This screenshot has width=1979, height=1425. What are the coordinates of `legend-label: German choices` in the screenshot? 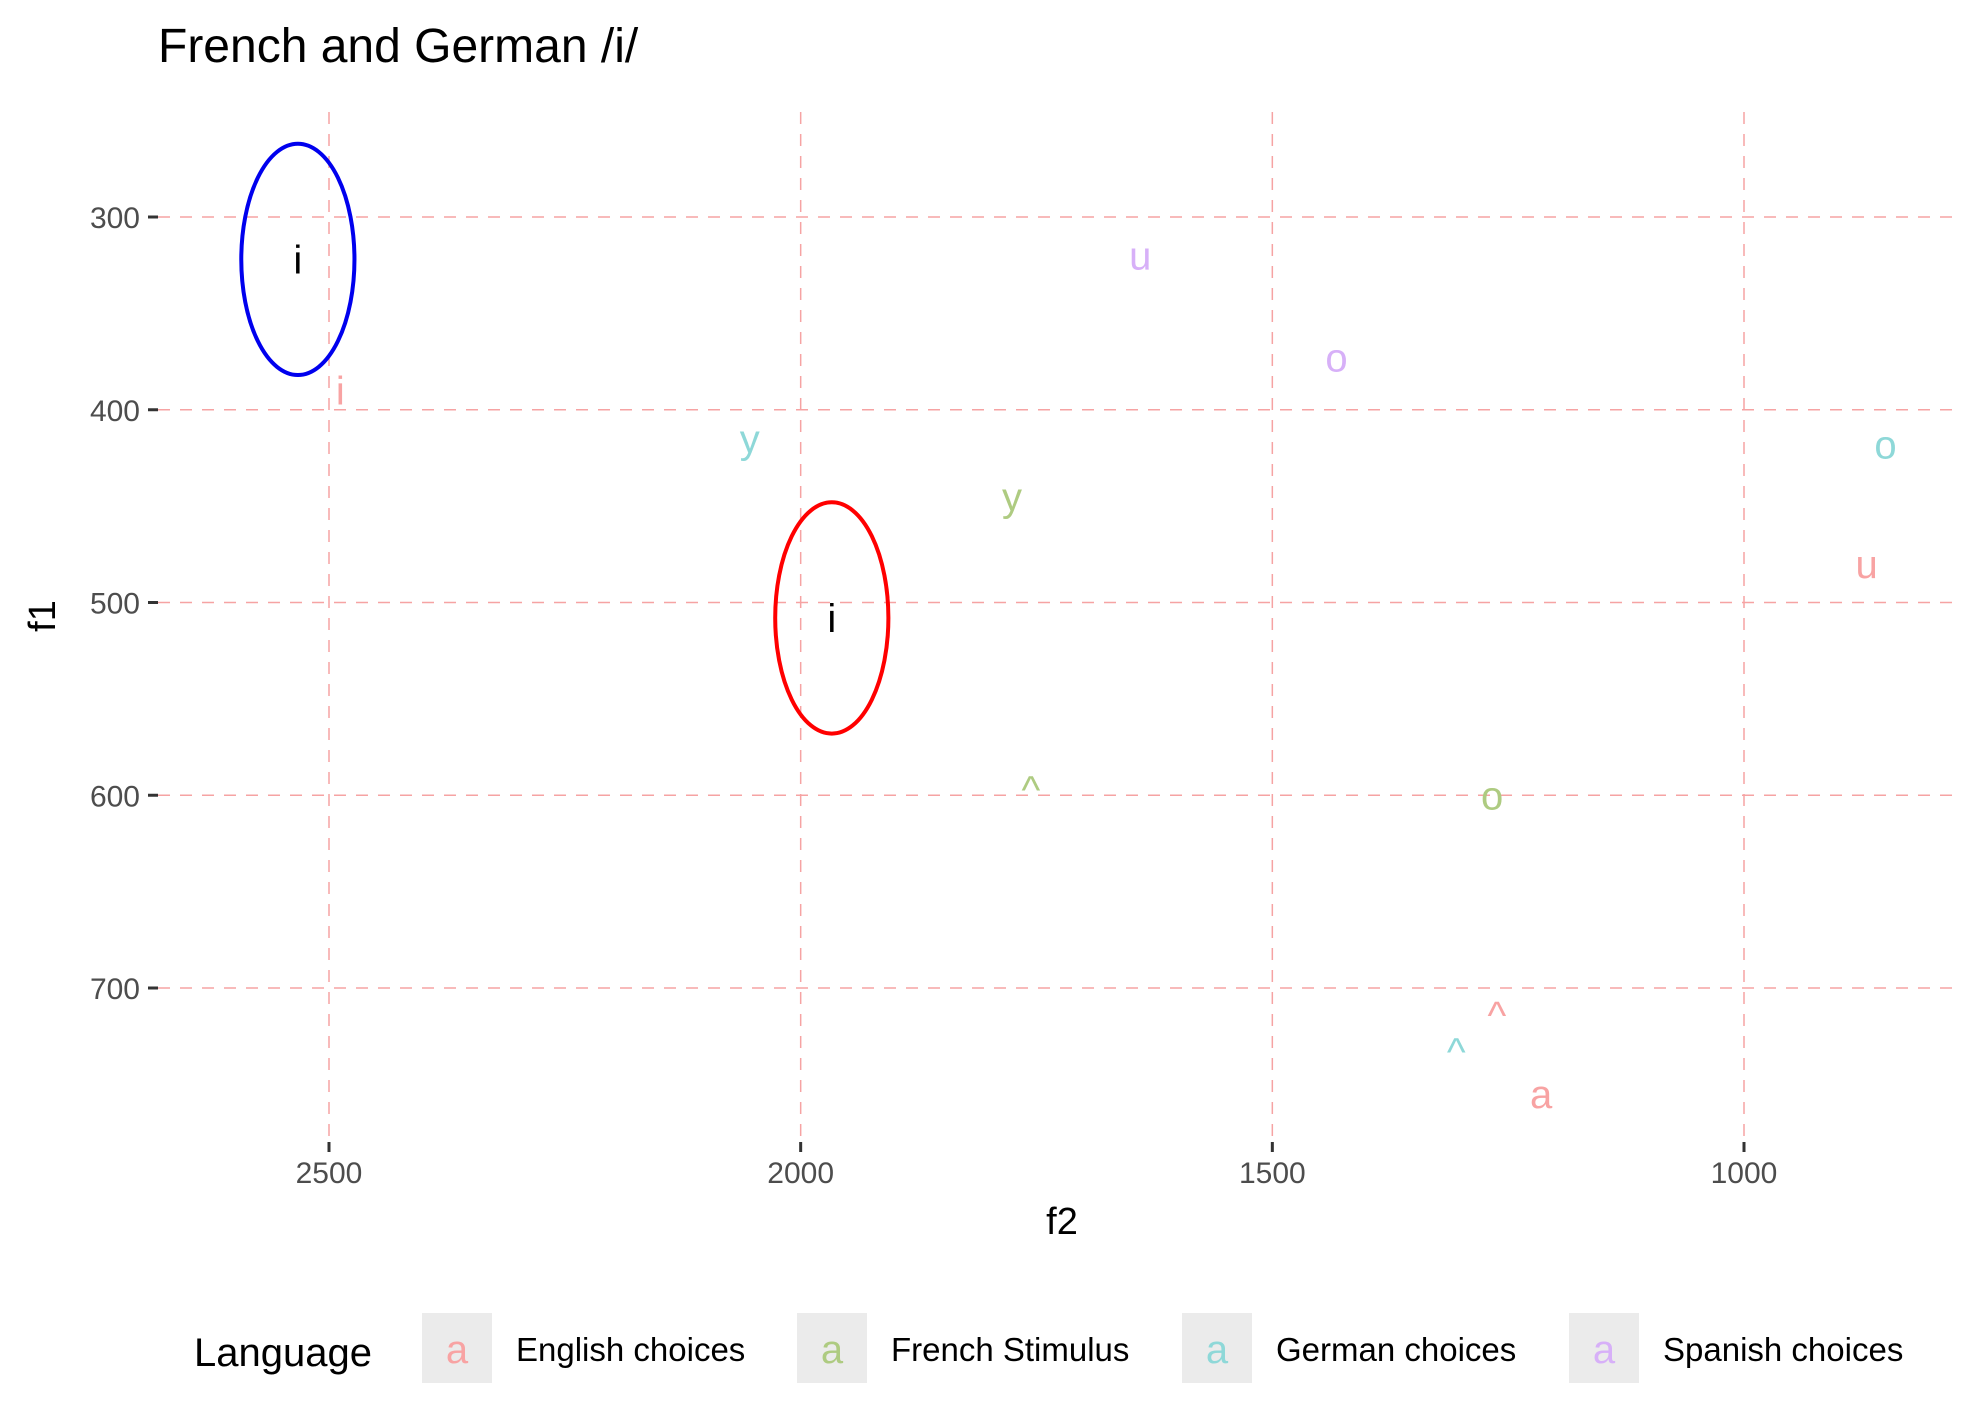 It's located at (1396, 1349).